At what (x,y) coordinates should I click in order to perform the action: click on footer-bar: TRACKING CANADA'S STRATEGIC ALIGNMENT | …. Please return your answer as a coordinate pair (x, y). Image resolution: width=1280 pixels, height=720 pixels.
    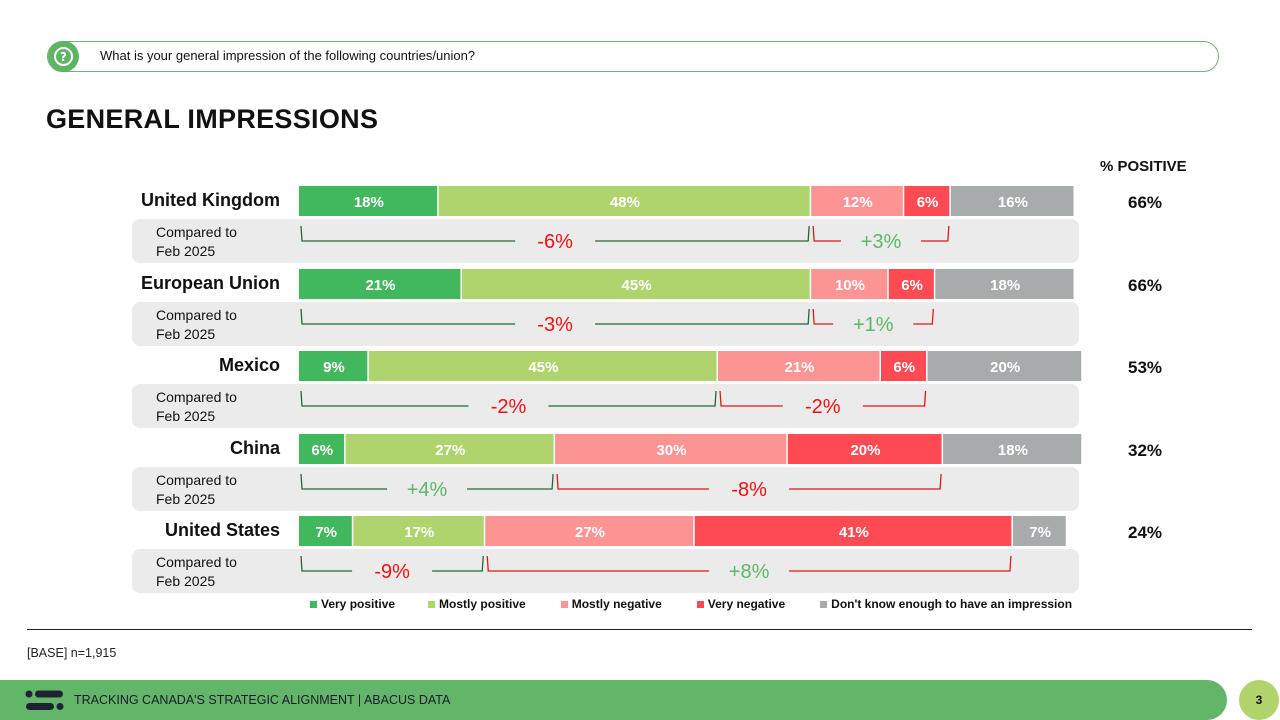
    Looking at the image, I should click on (613, 700).